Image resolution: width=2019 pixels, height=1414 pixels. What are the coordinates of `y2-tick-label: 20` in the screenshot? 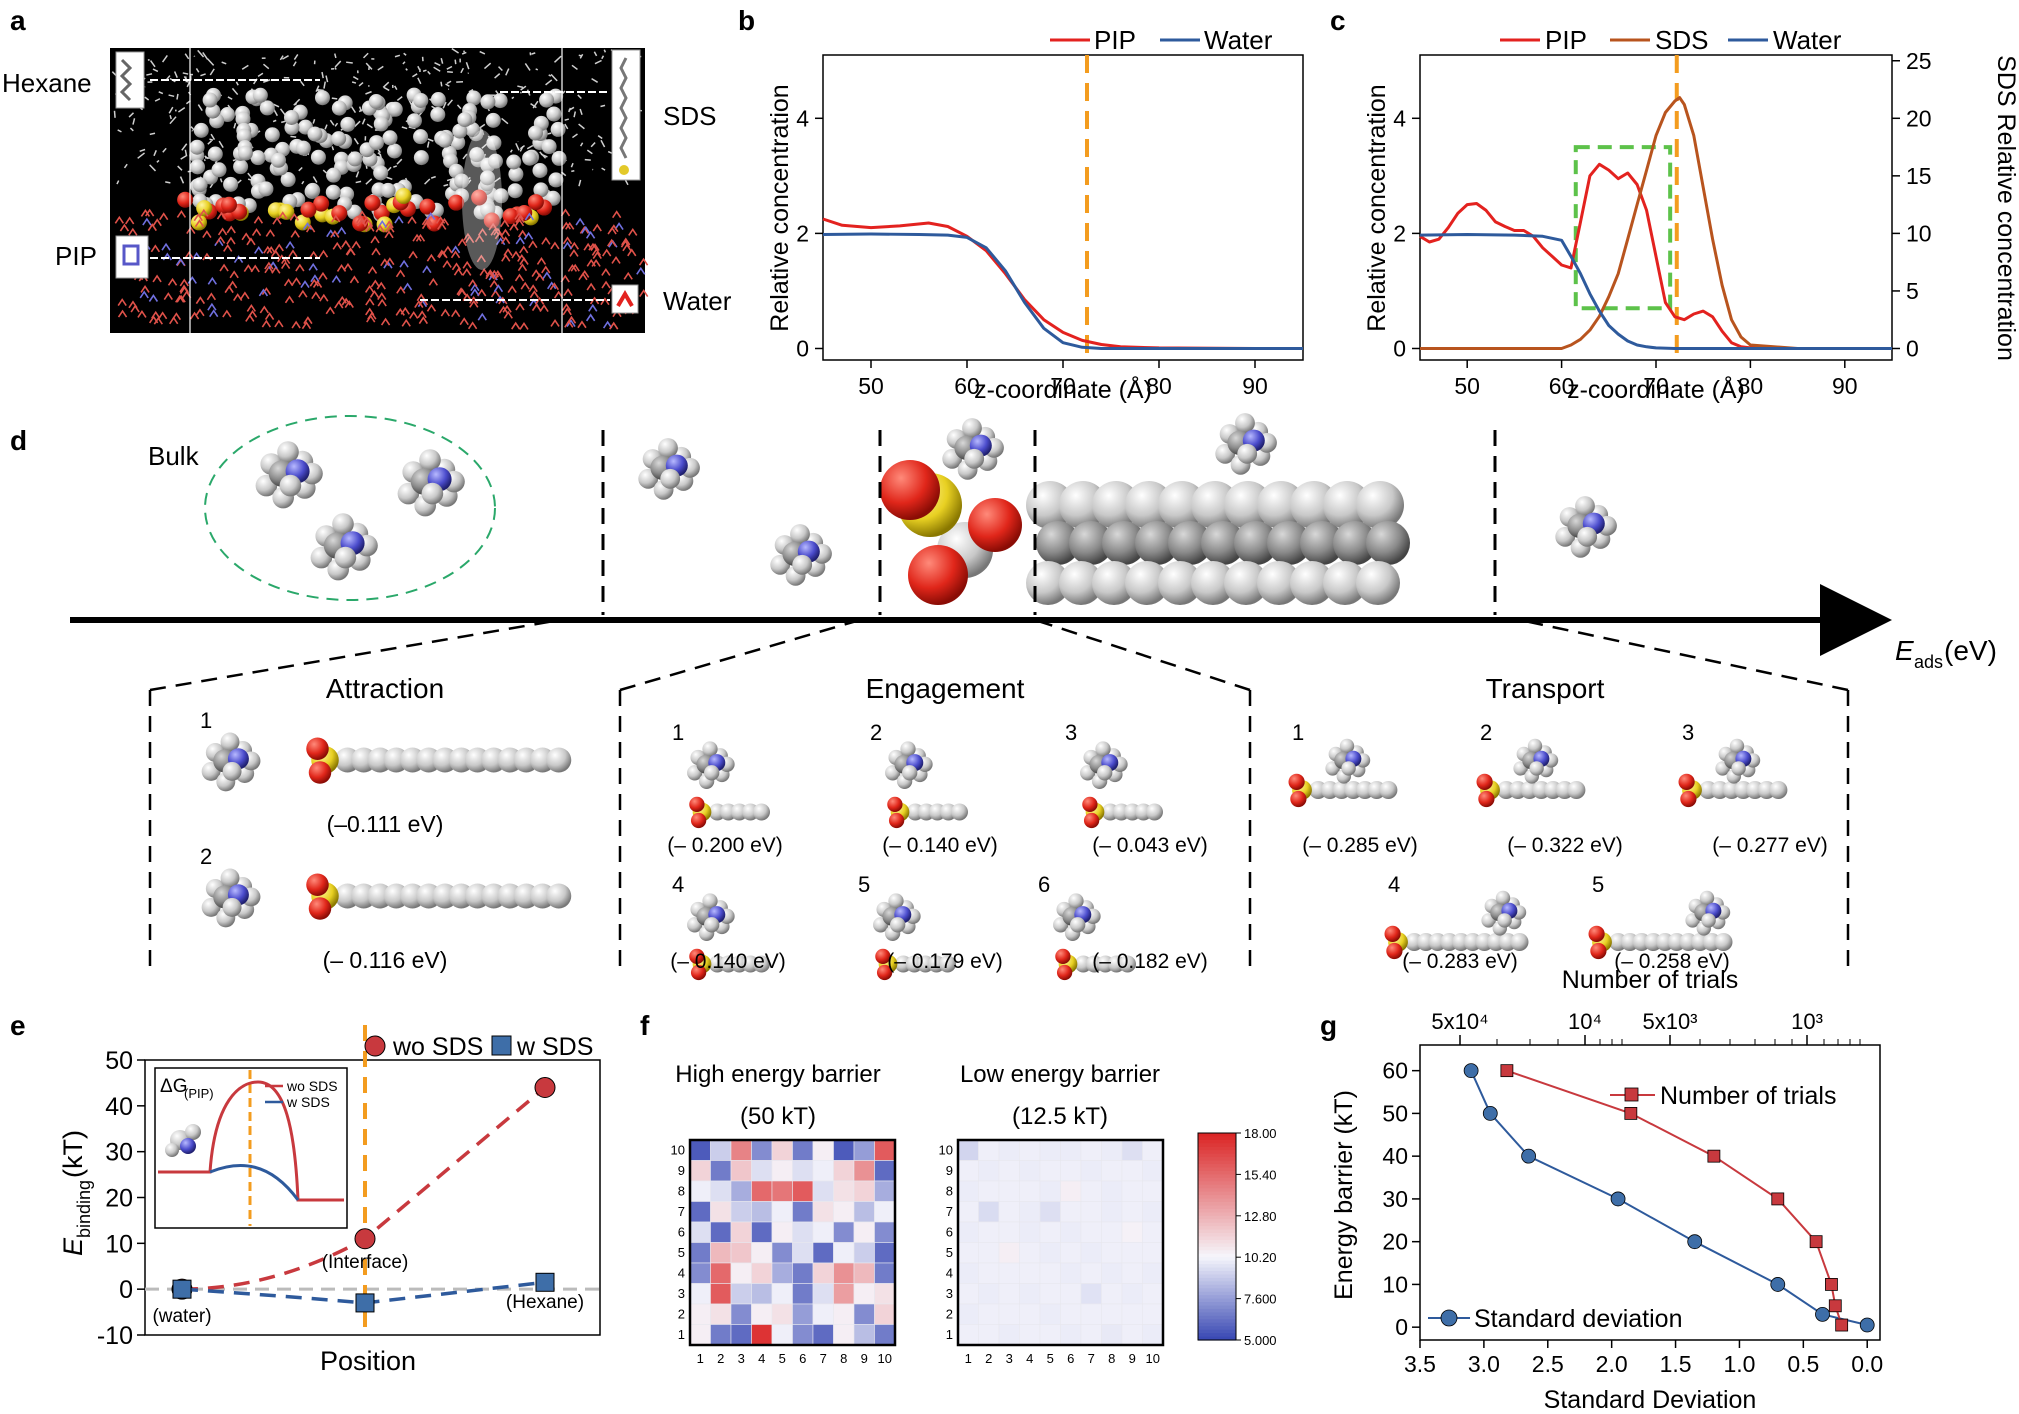 It's located at (1919, 118).